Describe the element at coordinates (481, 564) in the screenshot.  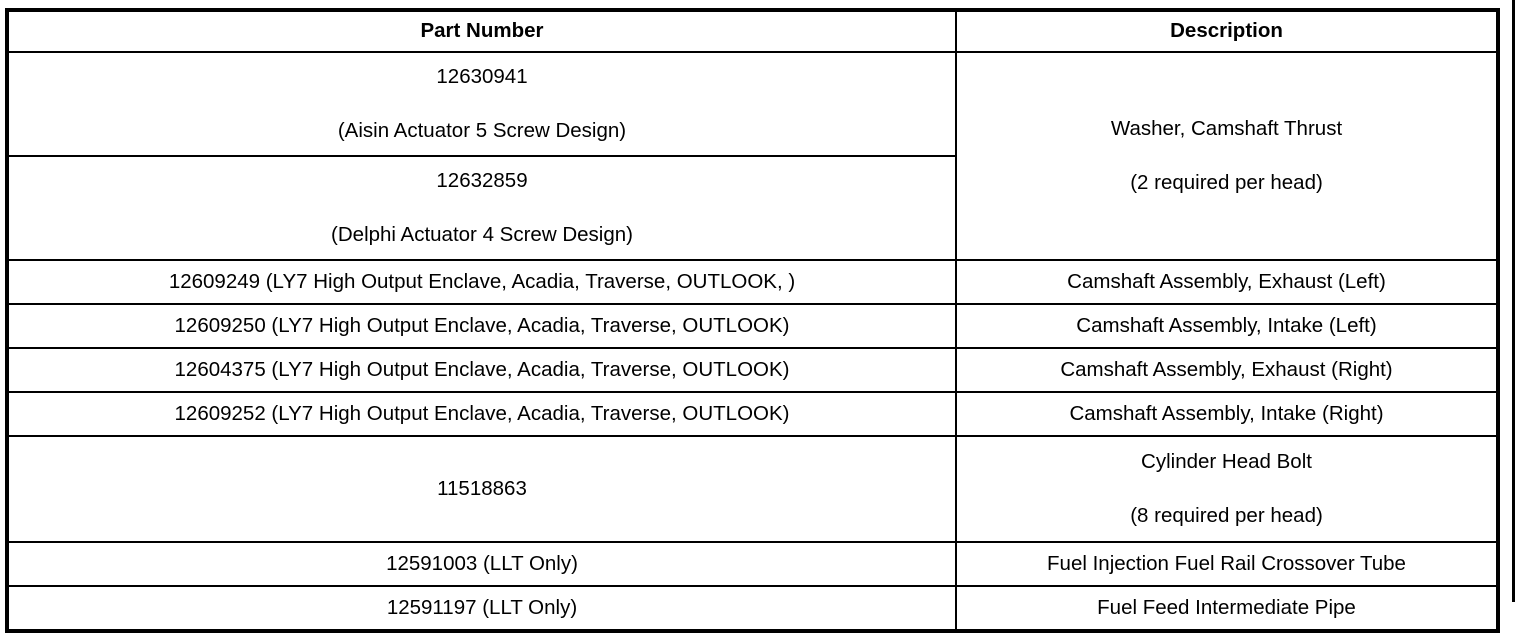
I see `cell-part-number: 12591003 (LLT Only)` at that location.